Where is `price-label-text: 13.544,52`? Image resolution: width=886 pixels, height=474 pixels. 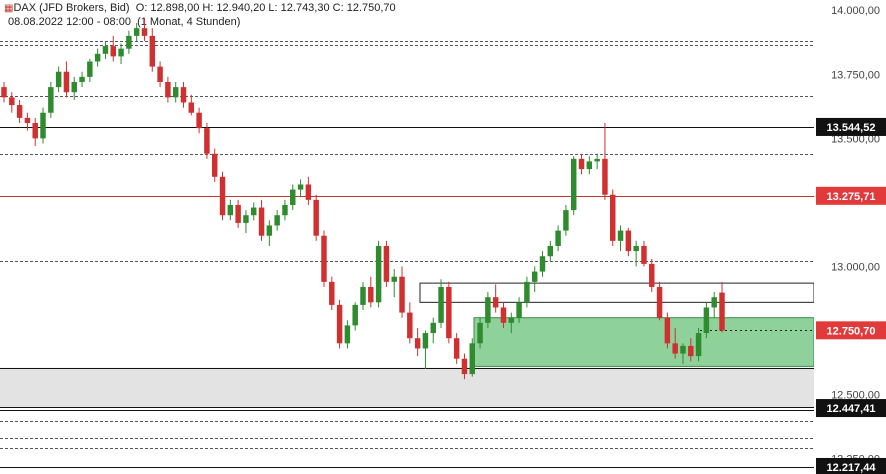
price-label-text: 13.544,52 is located at coordinates (851, 128).